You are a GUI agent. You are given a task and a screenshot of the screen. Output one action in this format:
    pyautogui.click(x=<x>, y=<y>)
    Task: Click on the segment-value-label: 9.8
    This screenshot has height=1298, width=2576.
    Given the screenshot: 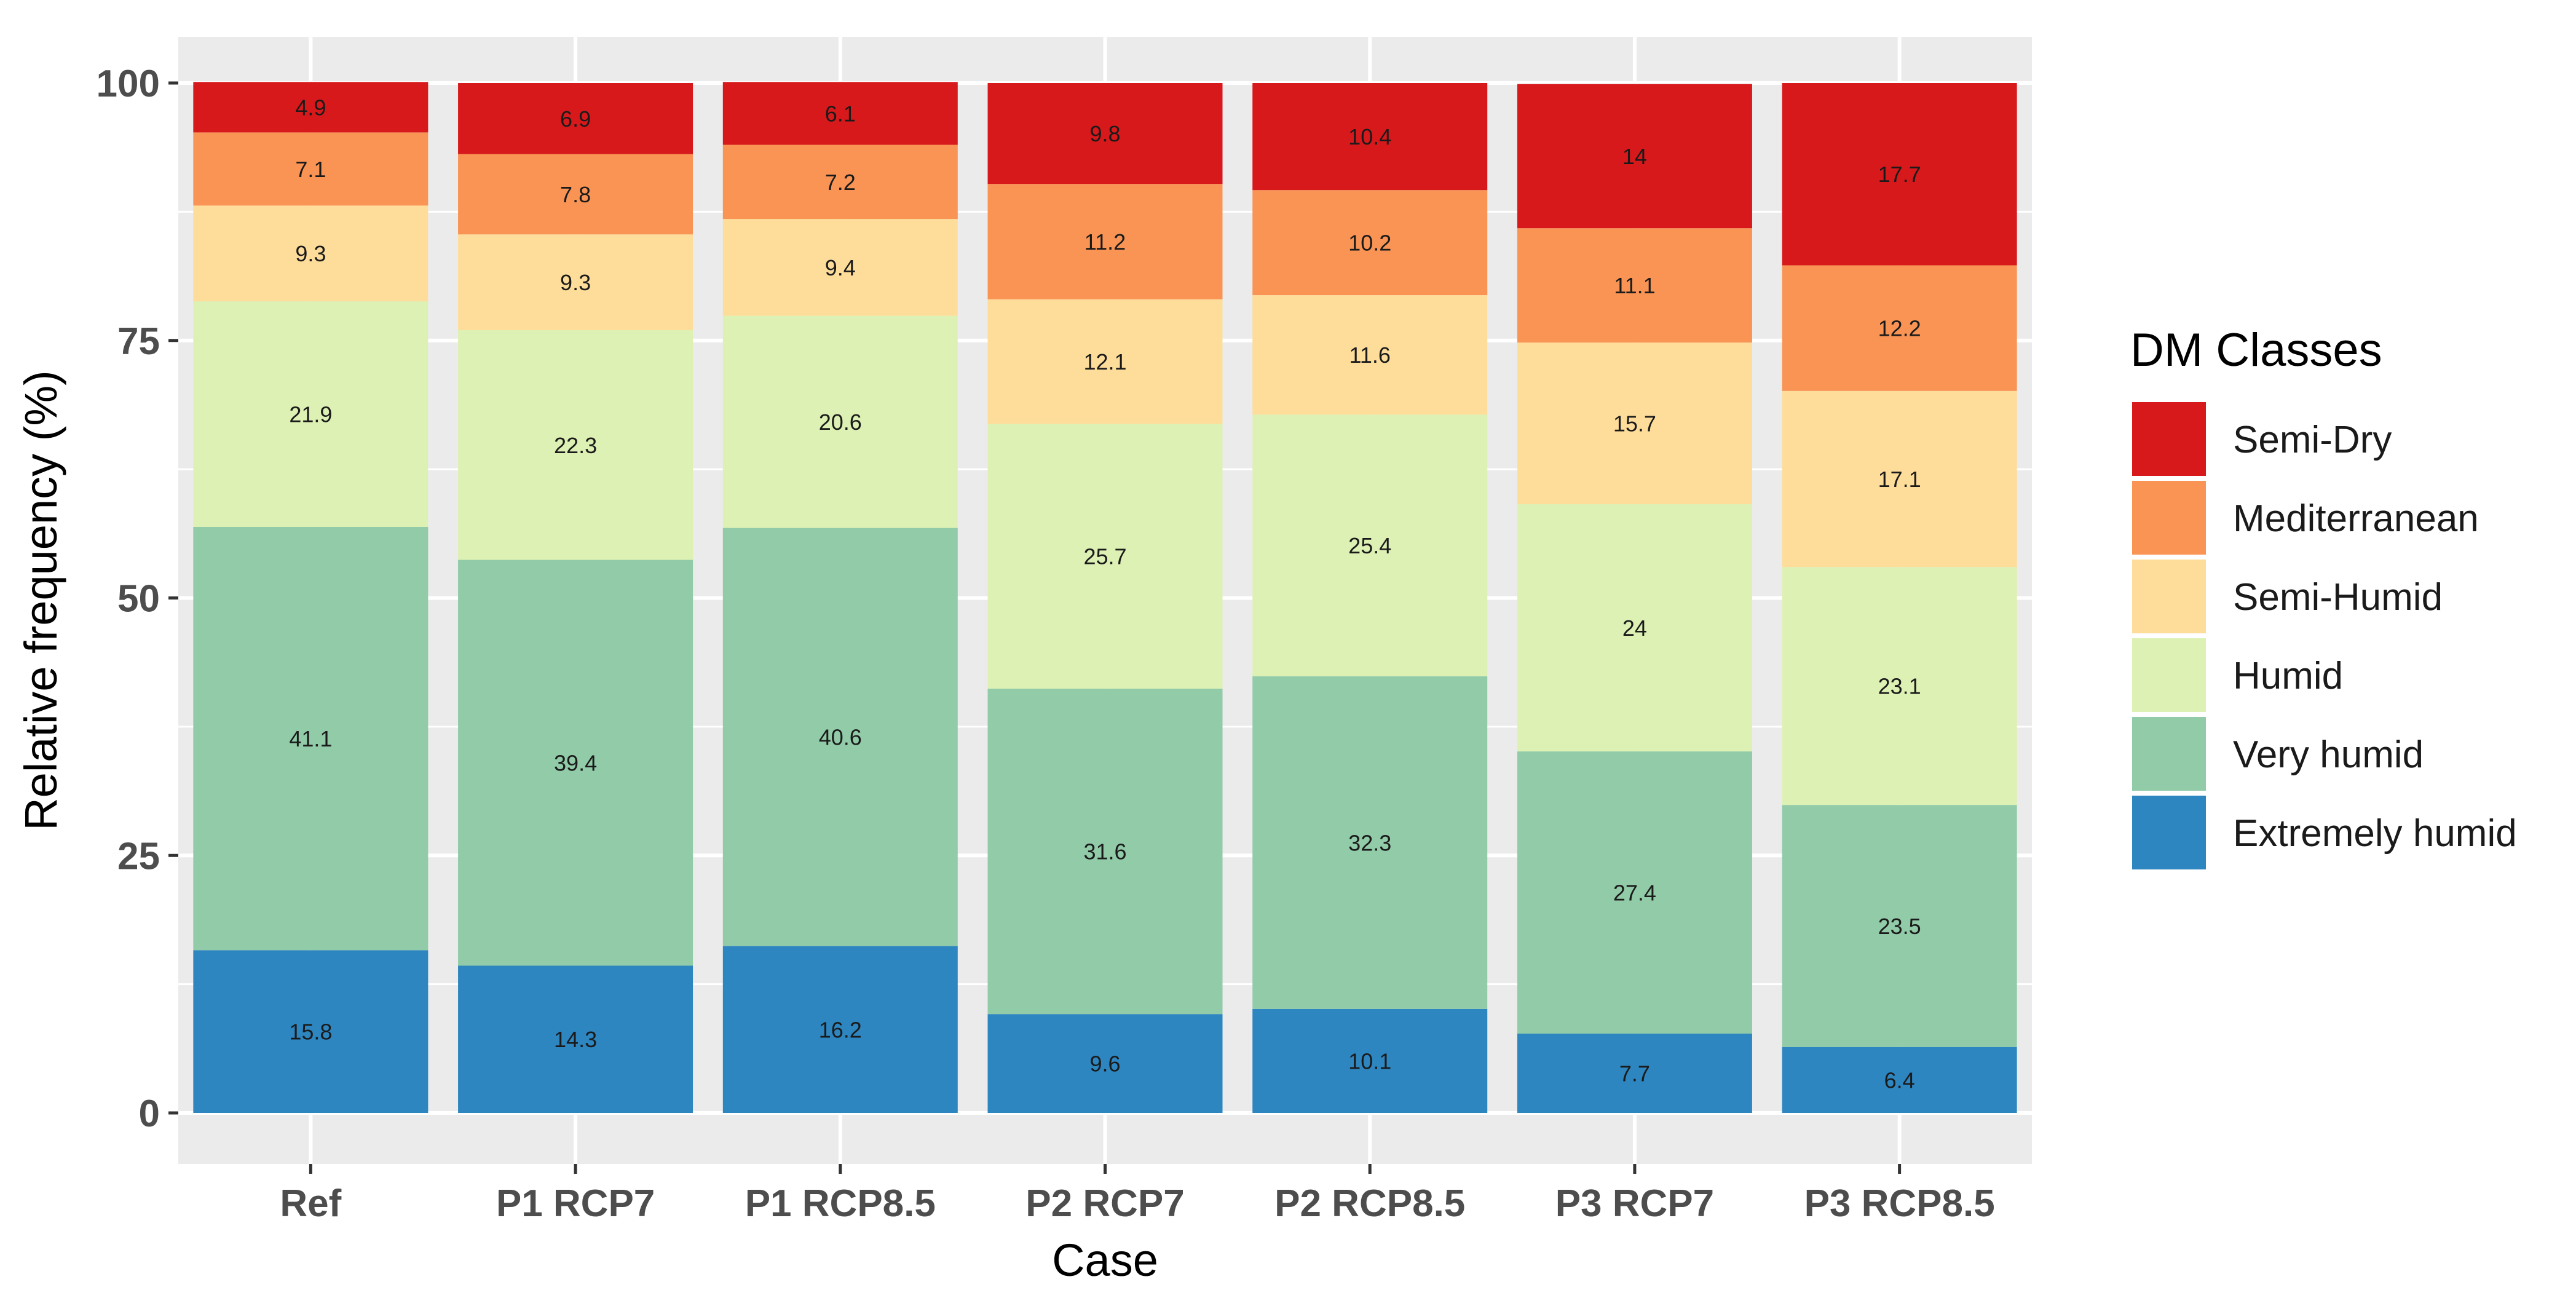 What is the action you would take?
    pyautogui.click(x=1104, y=133)
    